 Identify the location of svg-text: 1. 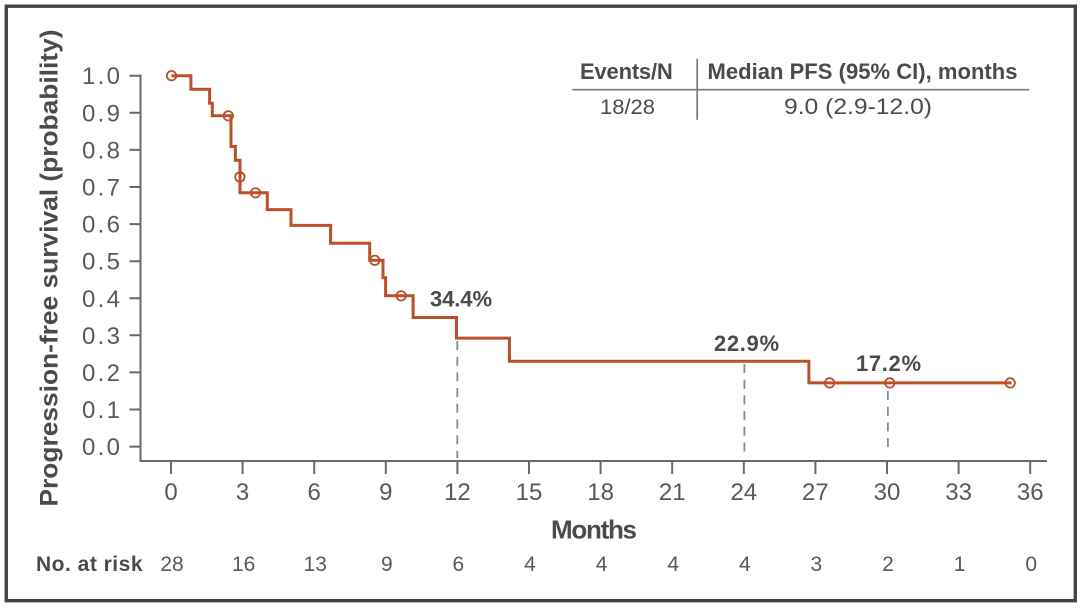
(960, 564).